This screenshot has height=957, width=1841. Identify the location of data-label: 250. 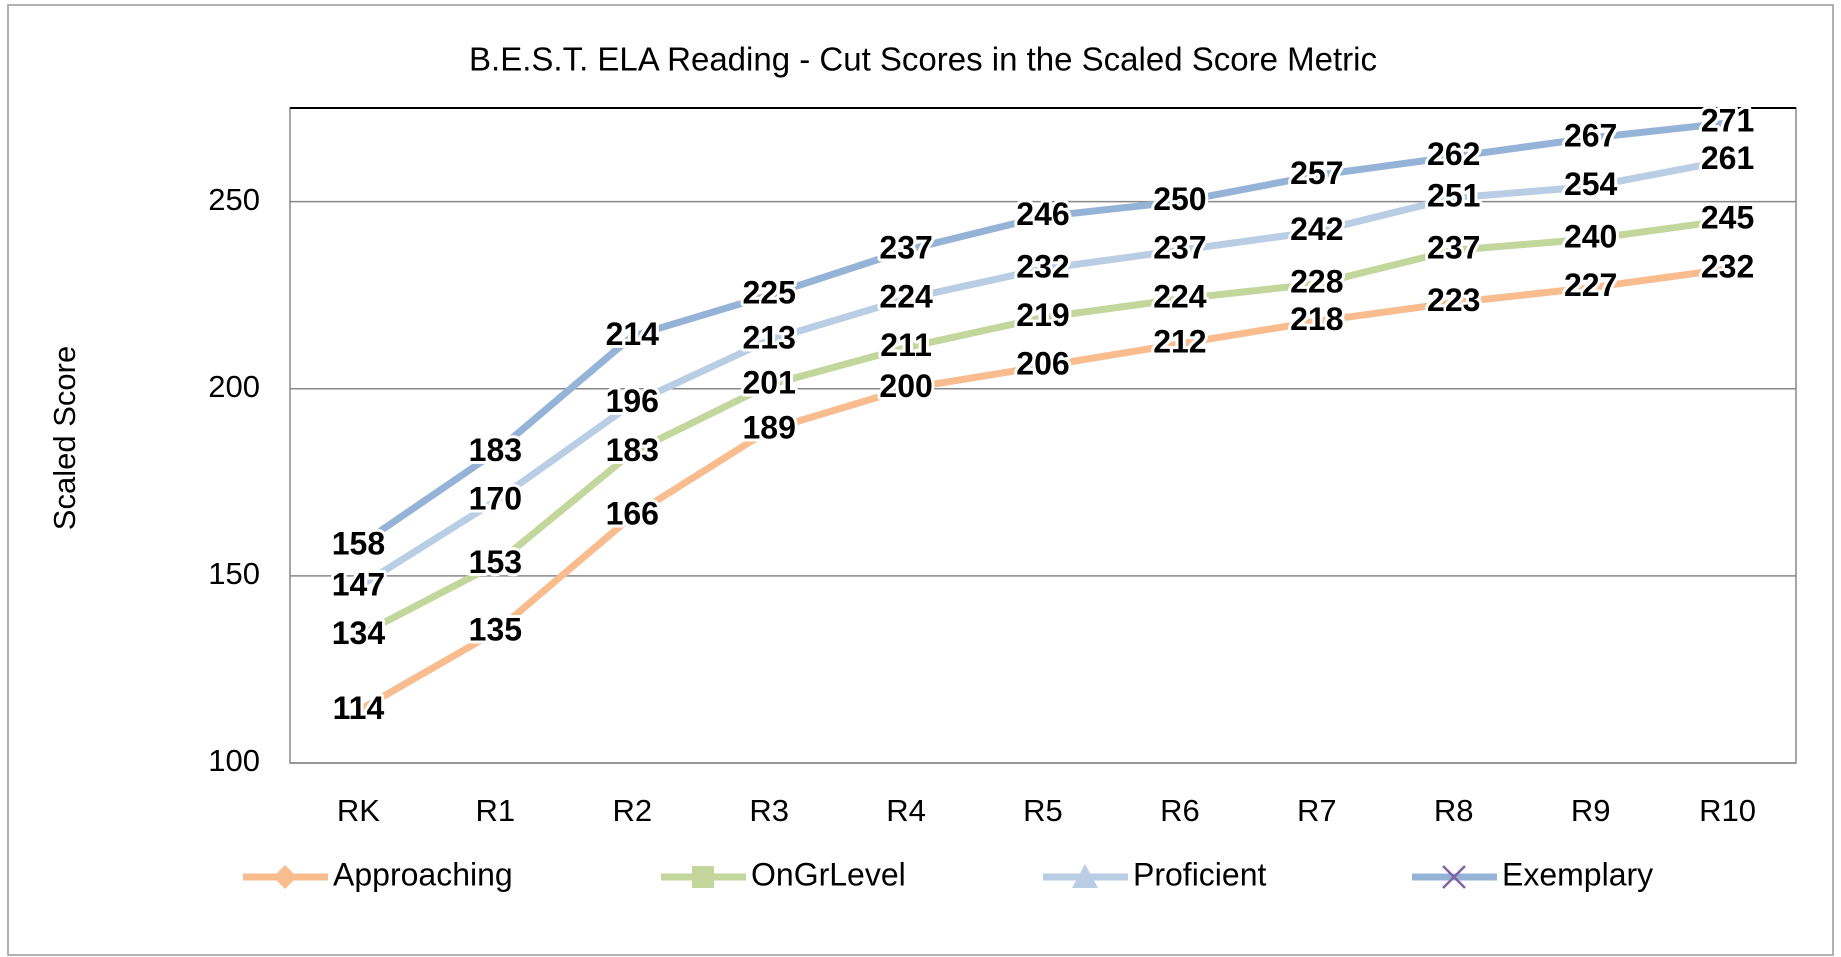
(1179, 199).